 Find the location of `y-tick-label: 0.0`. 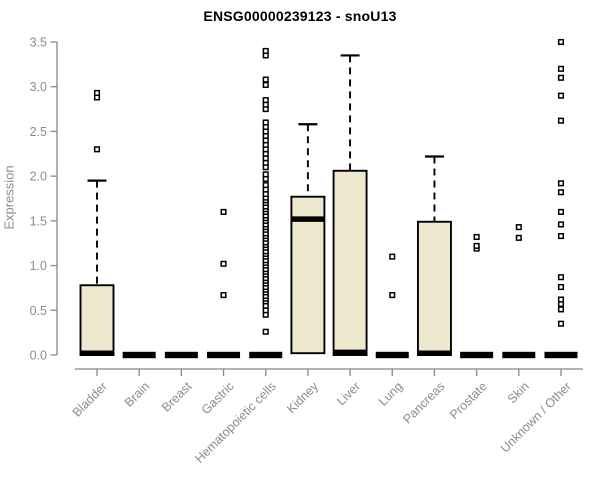

y-tick-label: 0.0 is located at coordinates (38, 356).